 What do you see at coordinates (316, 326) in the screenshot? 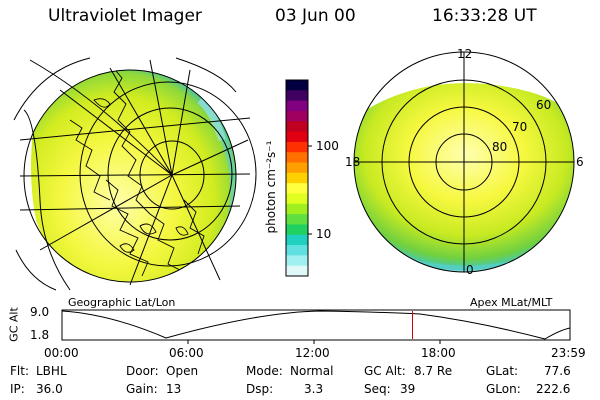
I see `altitude-plot` at bounding box center [316, 326].